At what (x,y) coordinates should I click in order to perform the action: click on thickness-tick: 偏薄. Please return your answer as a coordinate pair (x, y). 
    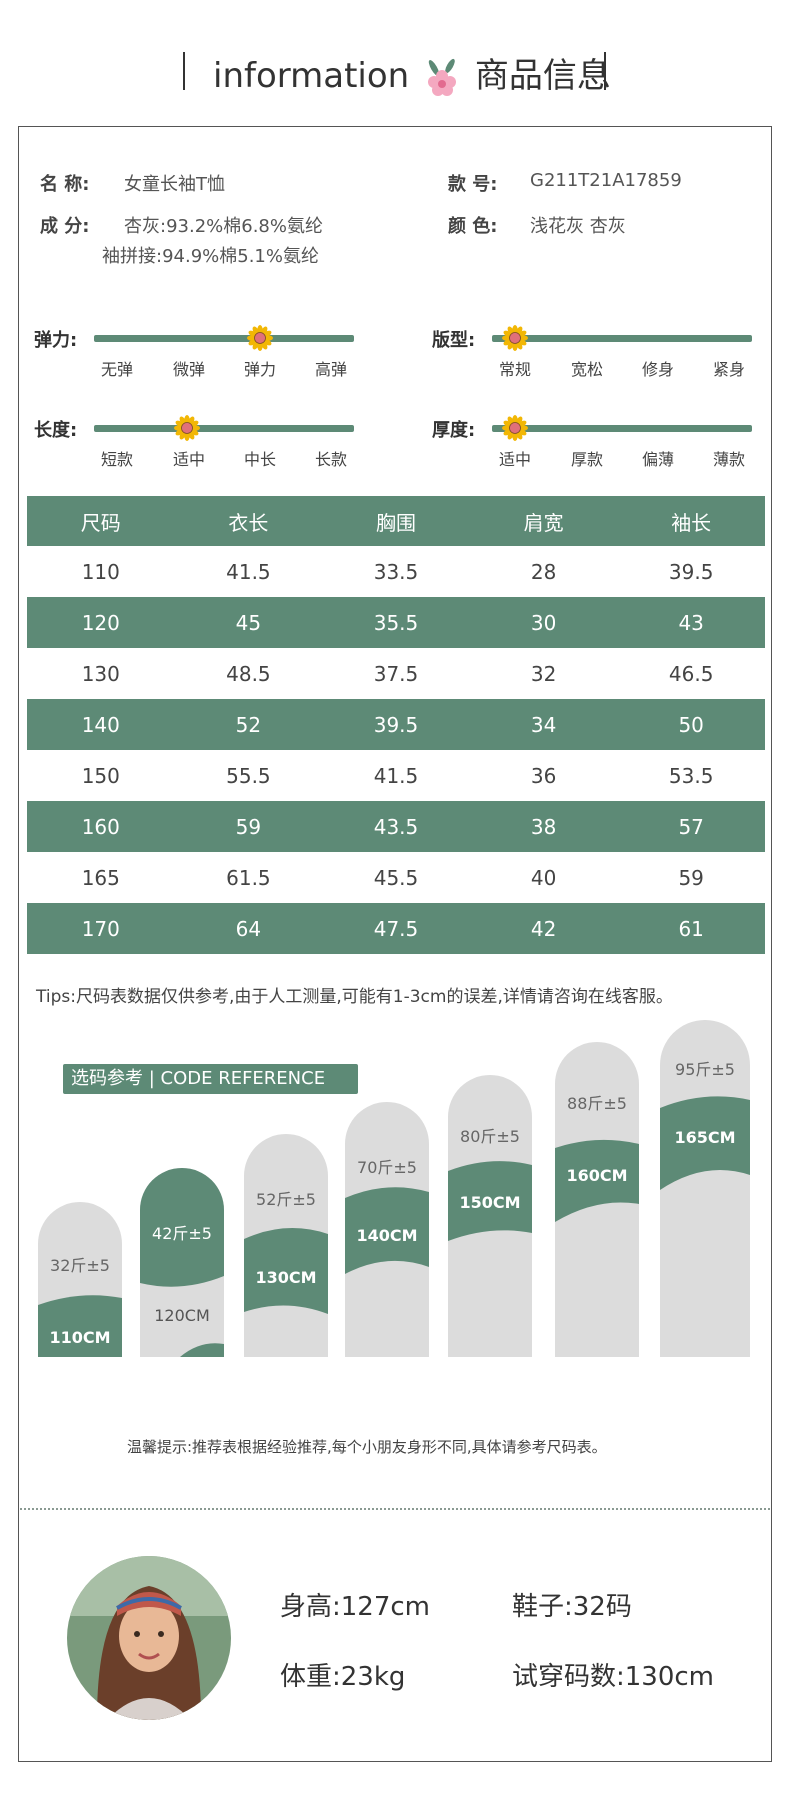
    Looking at the image, I should click on (658, 459).